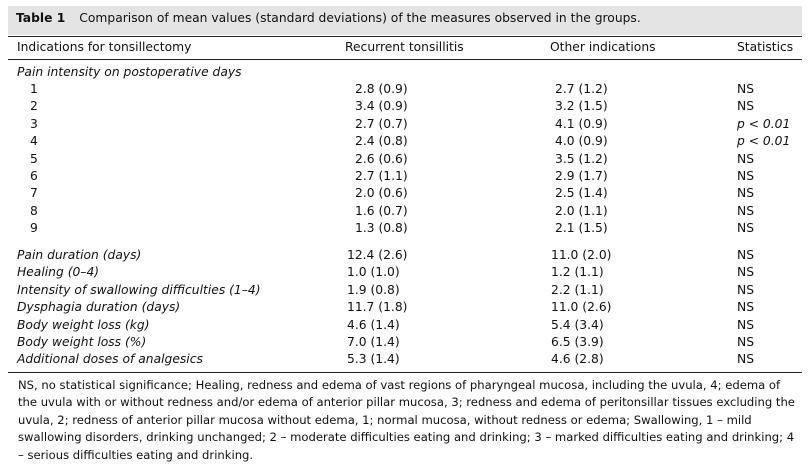  What do you see at coordinates (577, 324) in the screenshot?
I see `cell-other: 5.4 (3.4)` at bounding box center [577, 324].